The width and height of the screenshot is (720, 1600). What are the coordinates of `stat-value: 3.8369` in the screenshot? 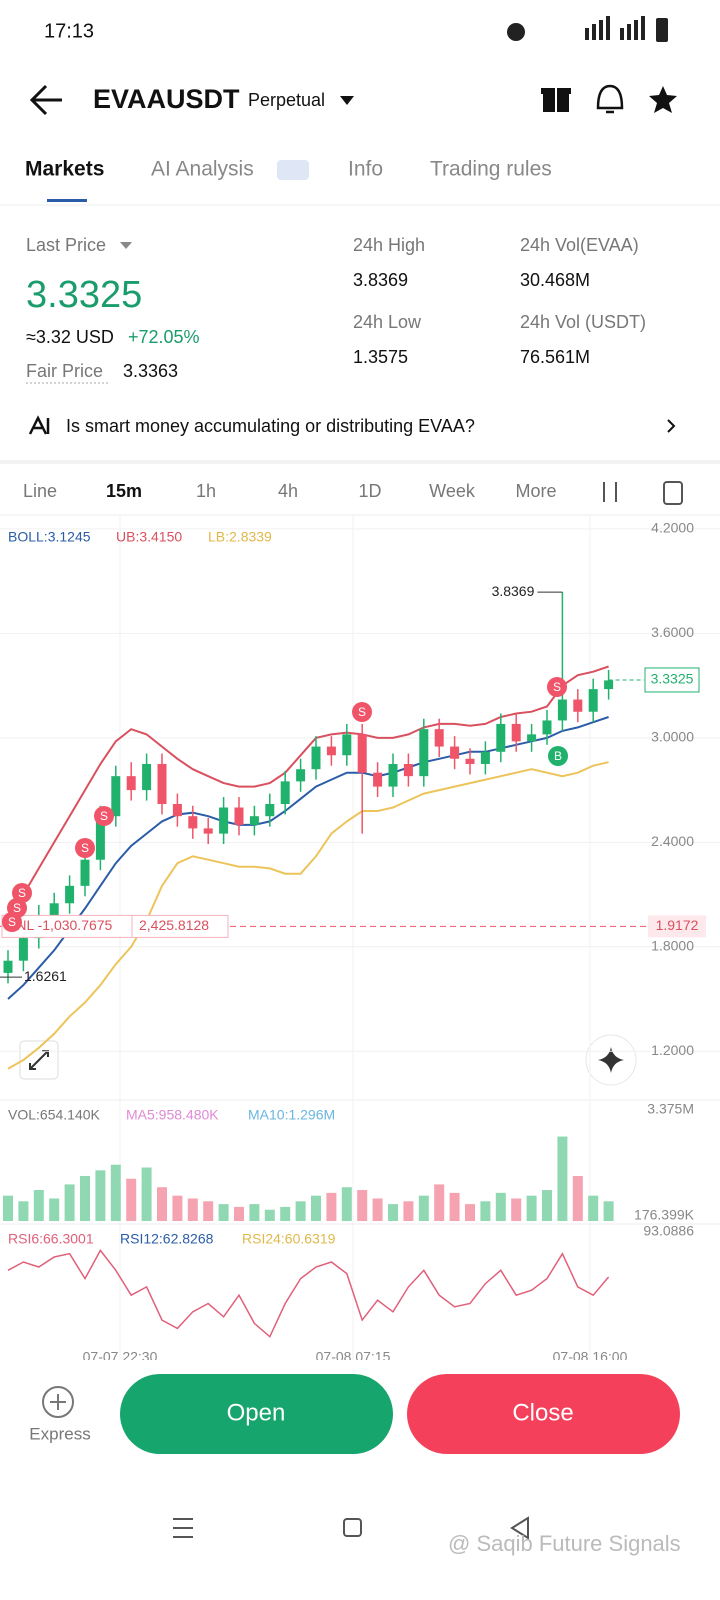 It's located at (380, 280).